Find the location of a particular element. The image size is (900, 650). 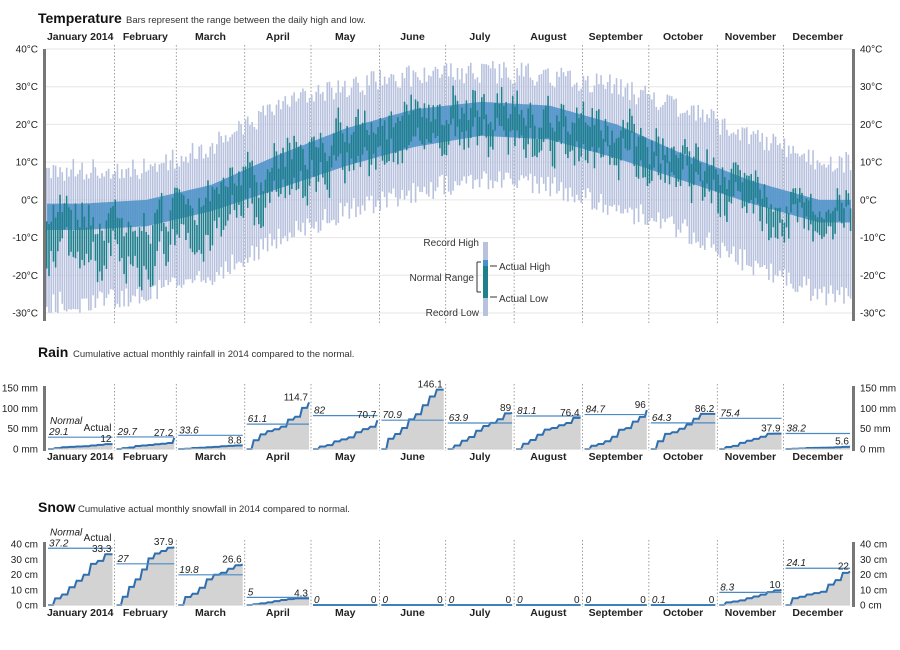

temperature-title: Temperature is located at coordinates (80, 18).